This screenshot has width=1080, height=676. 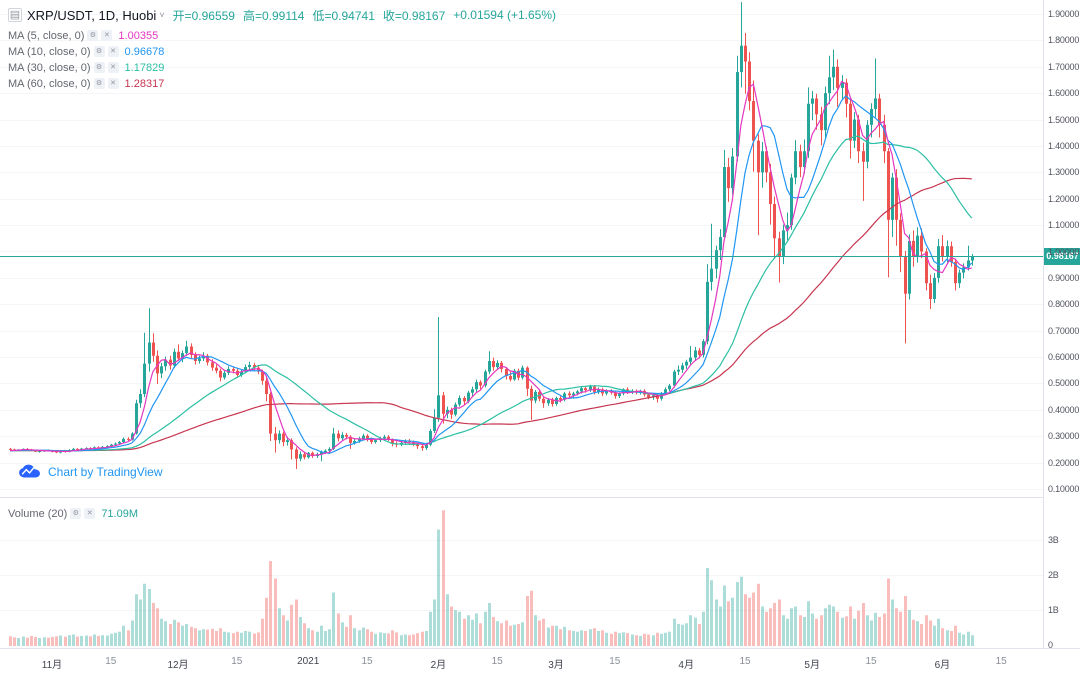 I want to click on ma5-label: MA (5, close, 0), so click(x=46, y=35).